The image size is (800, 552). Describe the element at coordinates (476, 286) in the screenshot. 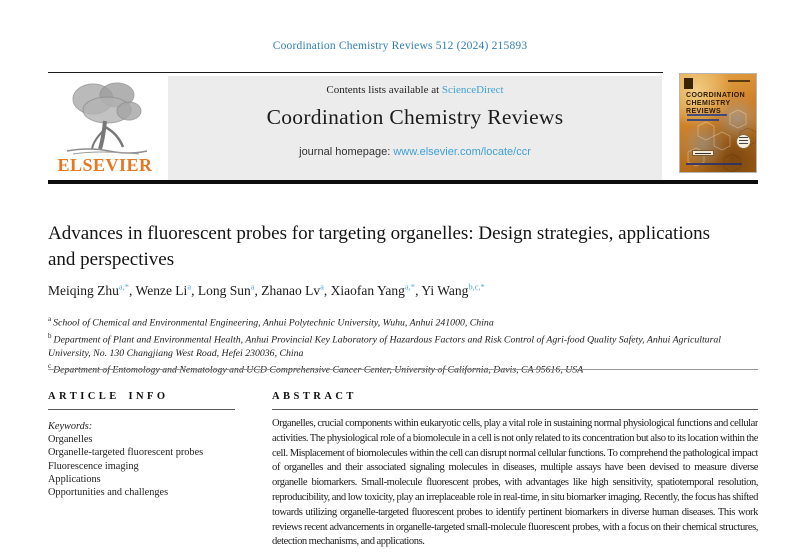

I see `author-affiliation-marks: b,c,*` at that location.